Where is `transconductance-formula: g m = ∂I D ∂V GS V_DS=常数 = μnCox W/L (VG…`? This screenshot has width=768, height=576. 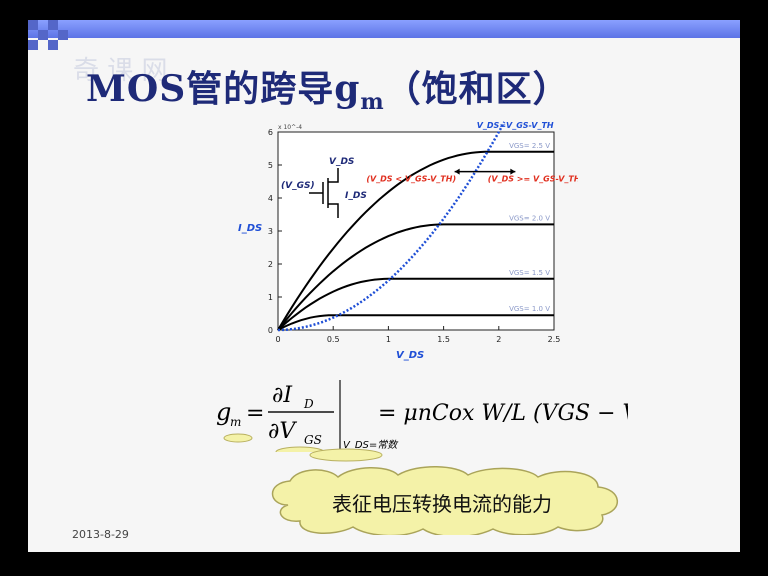
transconductance-formula: g m = ∂I D ∂V GS V_DS=常数 = μnCox W/L (VG… is located at coordinates (422, 416).